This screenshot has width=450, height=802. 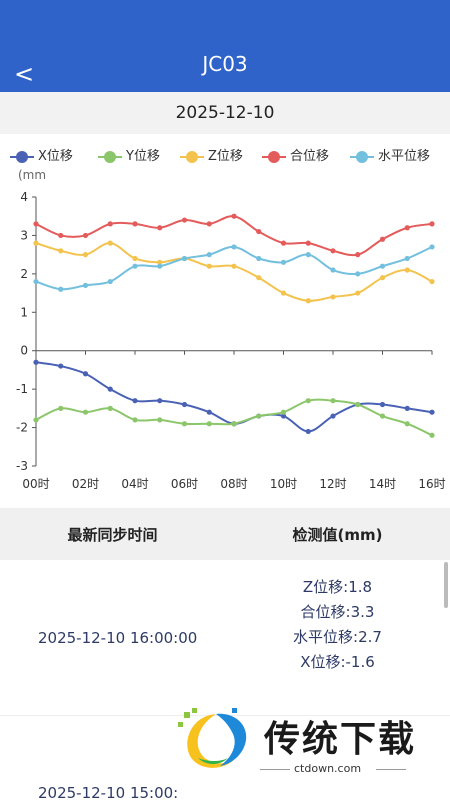 I want to click on row-time: 2025-12-10 16:00:00, so click(x=118, y=638).